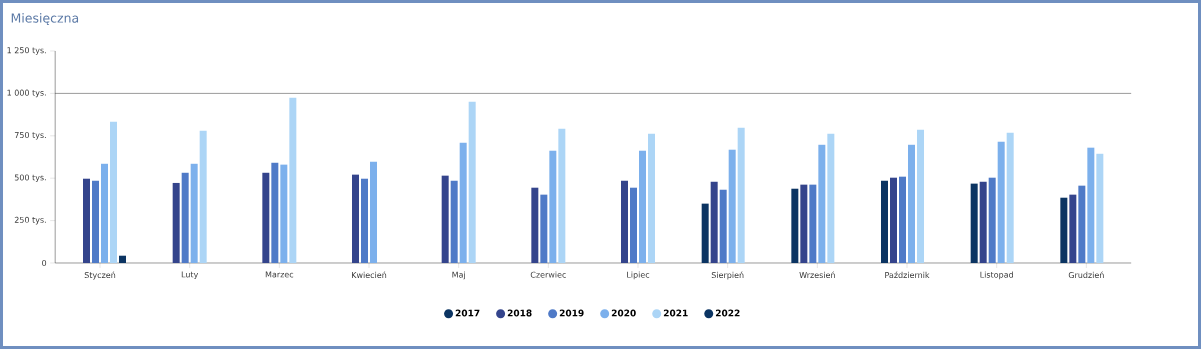  What do you see at coordinates (26, 51) in the screenshot?
I see `y-tick-label: 1 250 tys.` at bounding box center [26, 51].